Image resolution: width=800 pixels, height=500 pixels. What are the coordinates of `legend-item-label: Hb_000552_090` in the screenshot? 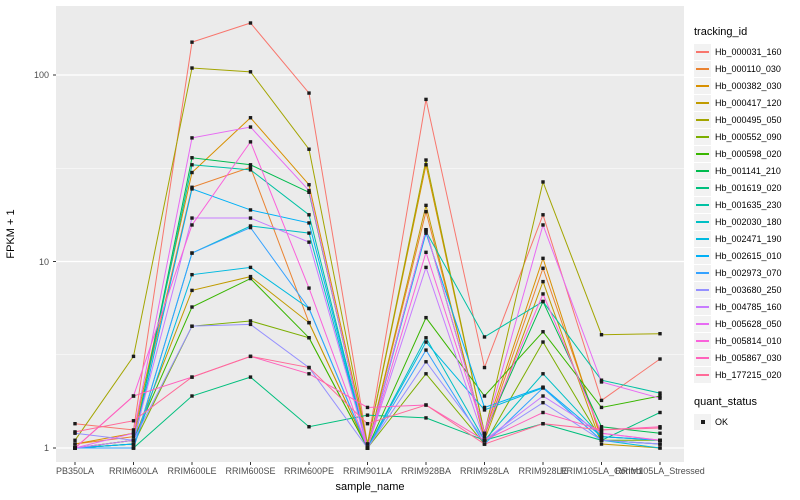 It's located at (748, 136).